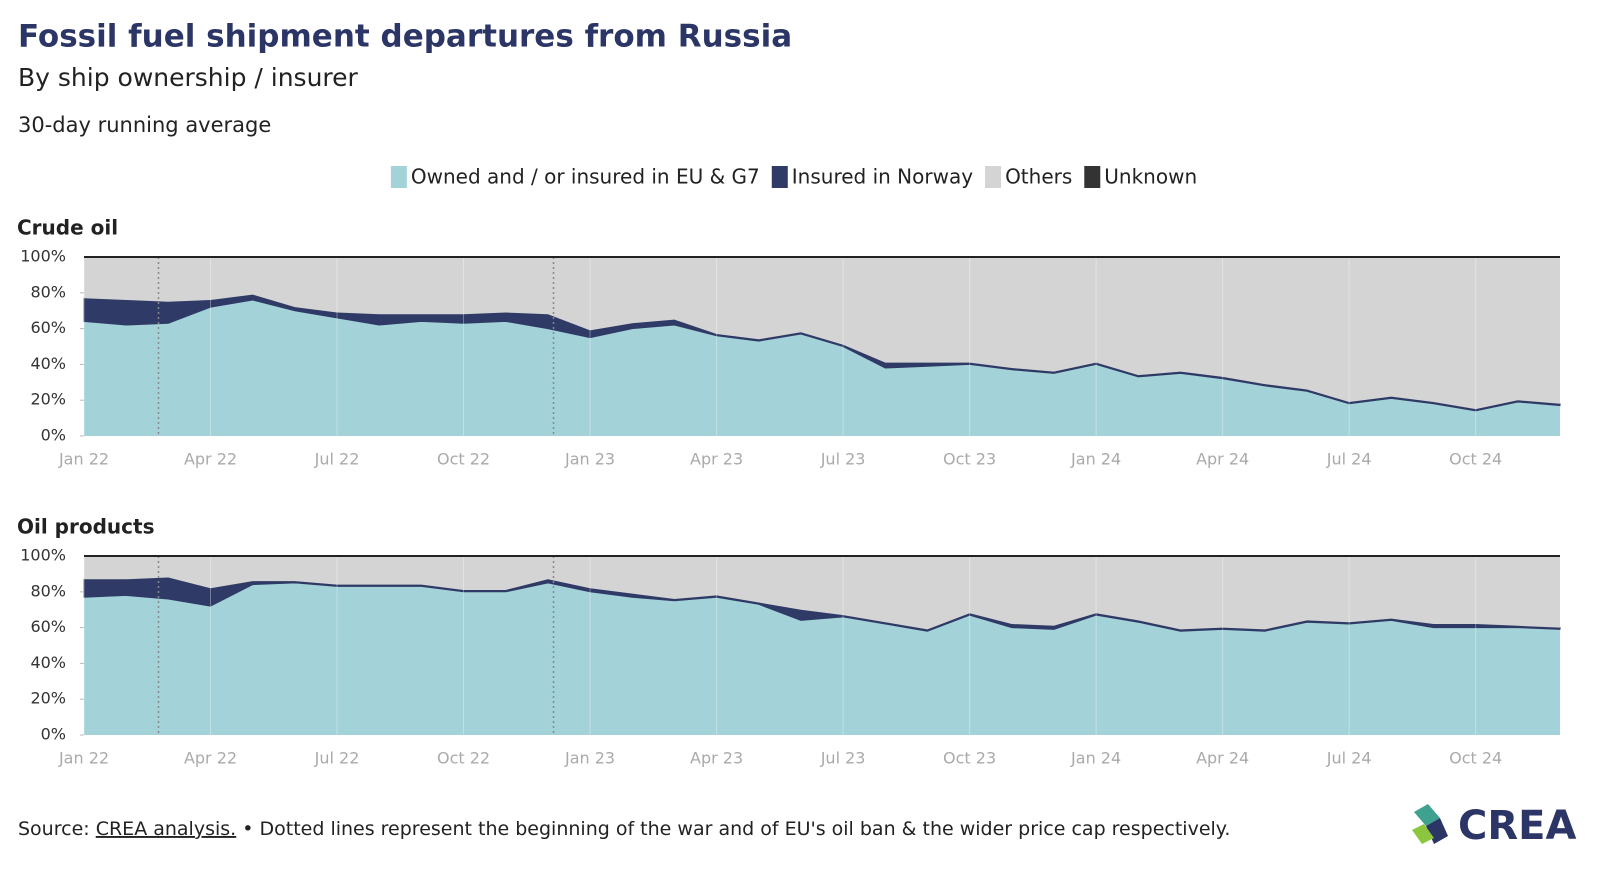 The width and height of the screenshot is (1600, 889). Describe the element at coordinates (67, 228) in the screenshot. I see `panel-title: Crude oil` at that location.